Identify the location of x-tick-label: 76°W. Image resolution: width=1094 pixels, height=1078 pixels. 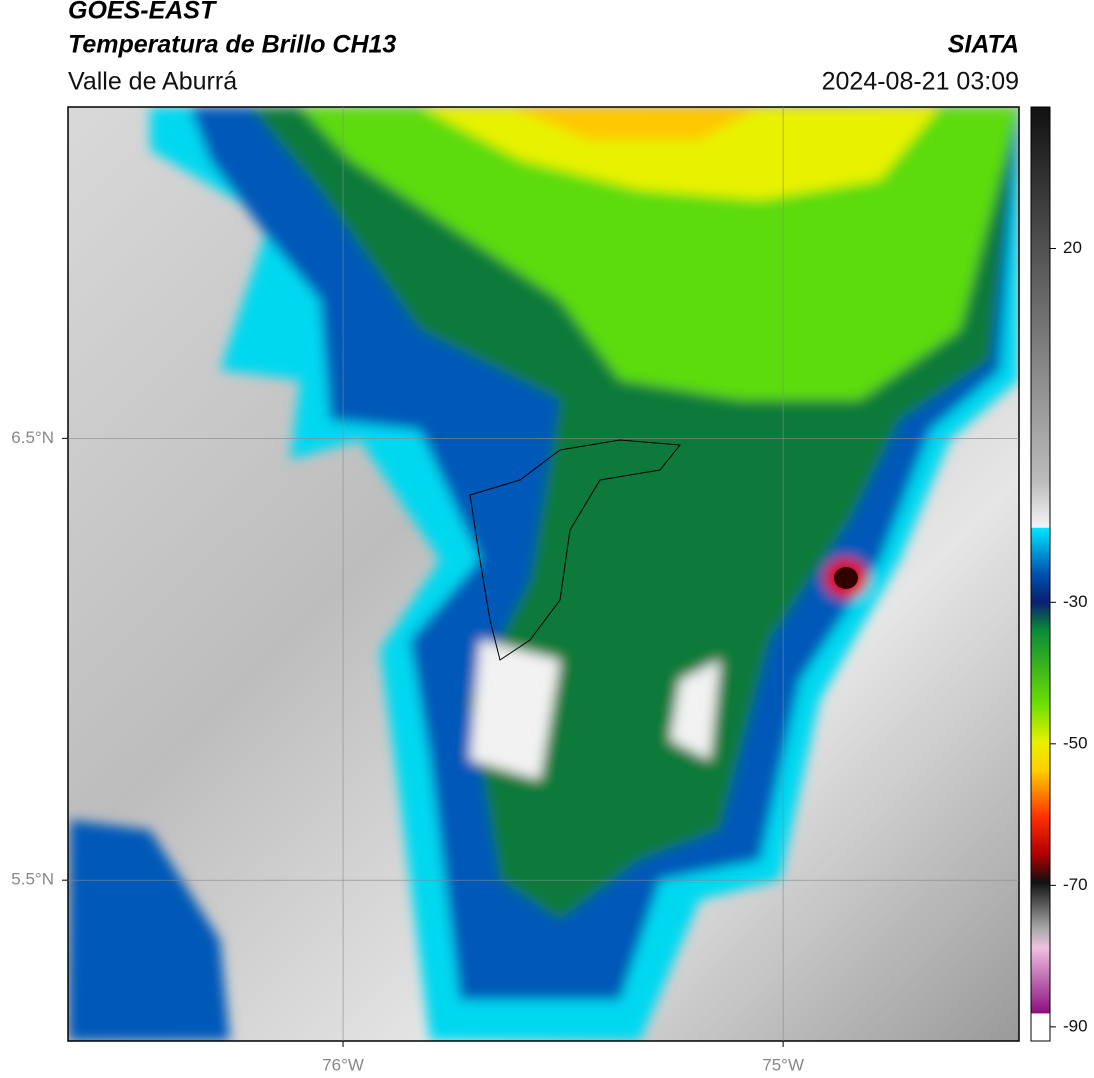
(343, 1064).